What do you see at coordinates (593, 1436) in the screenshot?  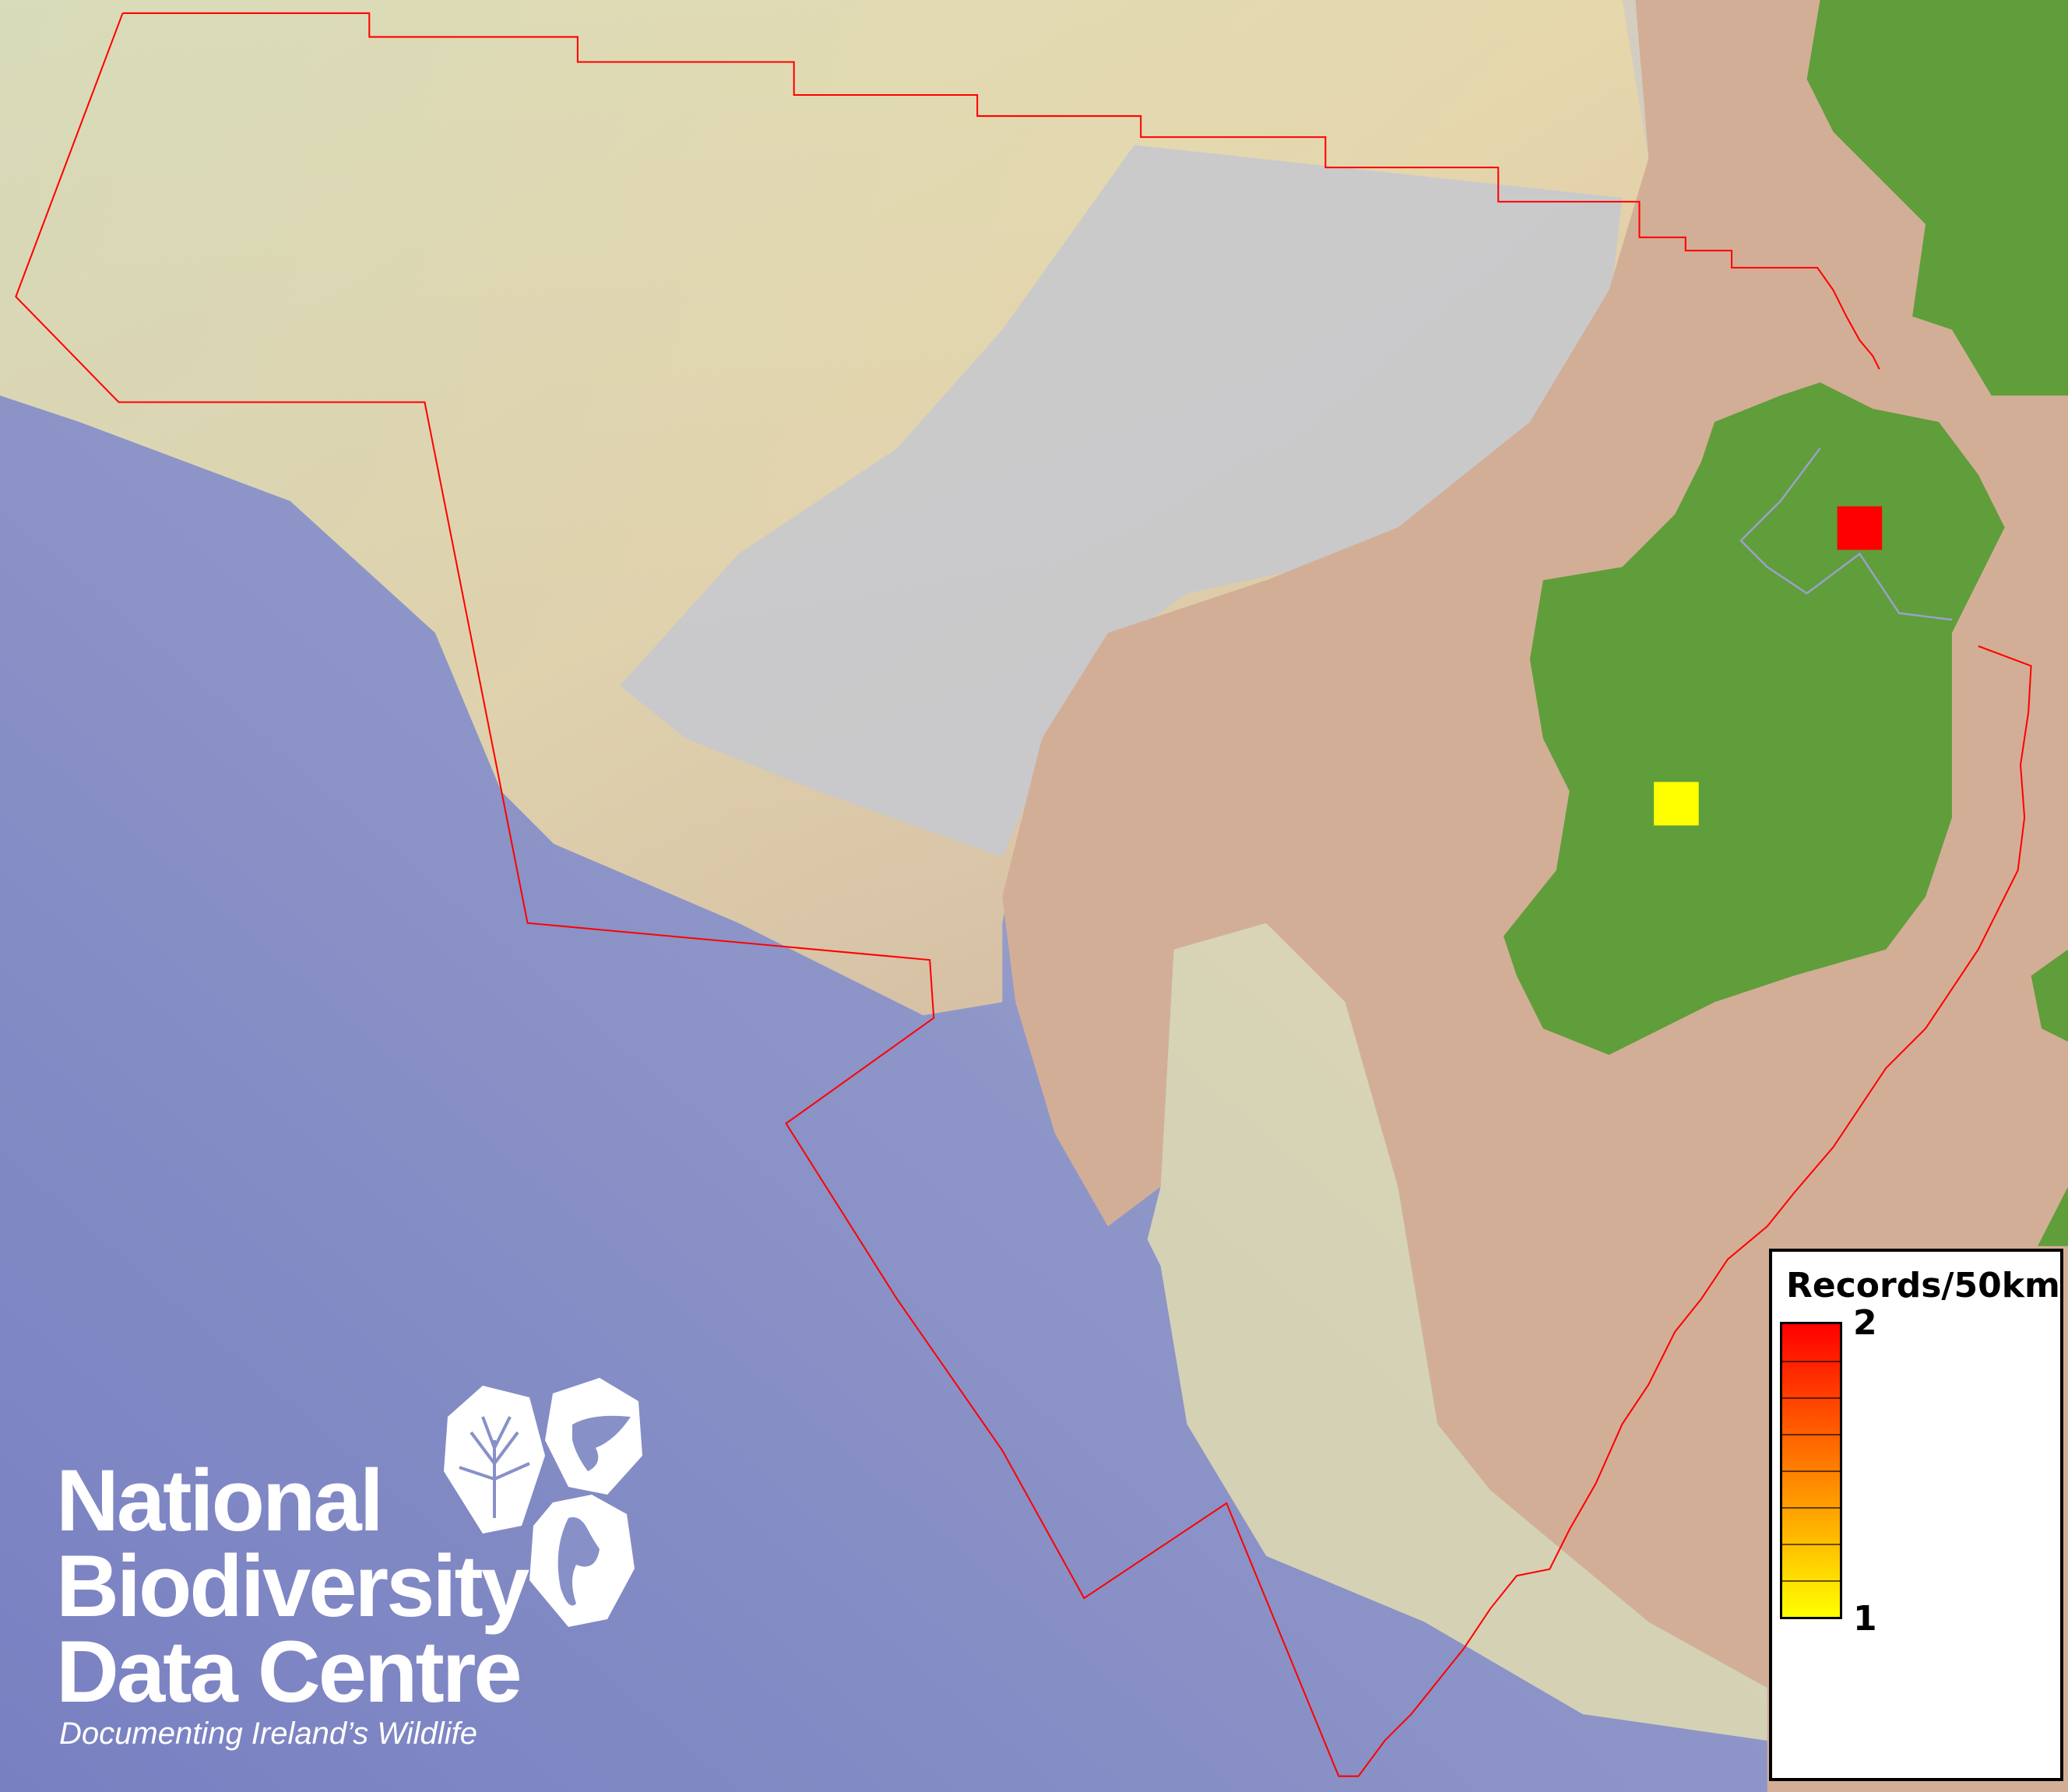 I see `butterfly-icon` at bounding box center [593, 1436].